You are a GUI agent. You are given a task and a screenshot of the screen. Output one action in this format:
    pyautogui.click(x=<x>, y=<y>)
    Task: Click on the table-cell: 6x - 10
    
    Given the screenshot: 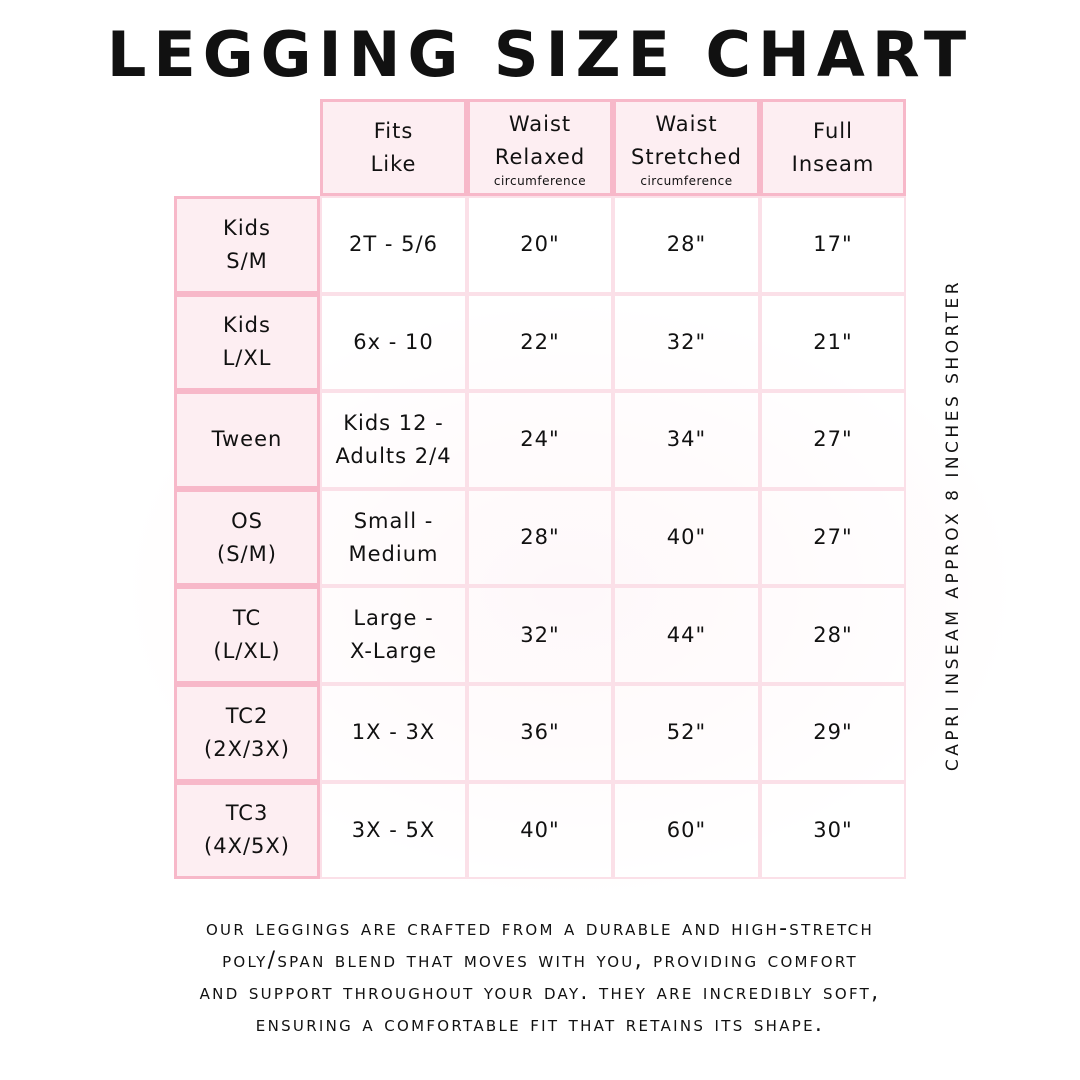 What is the action you would take?
    pyautogui.click(x=393, y=342)
    